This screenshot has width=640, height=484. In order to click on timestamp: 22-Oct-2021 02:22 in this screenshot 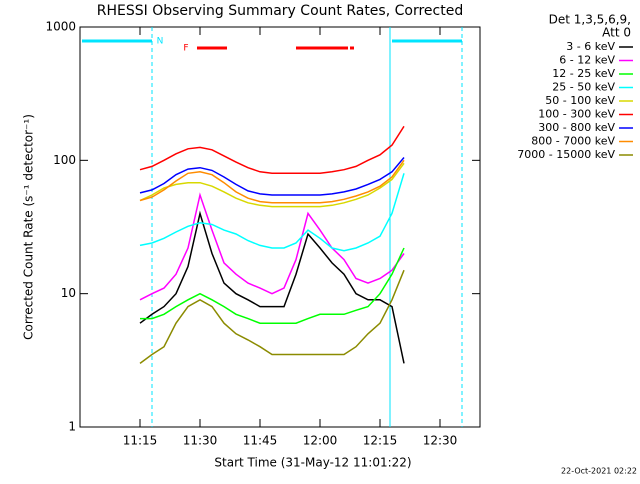, I will do `click(599, 471)`.